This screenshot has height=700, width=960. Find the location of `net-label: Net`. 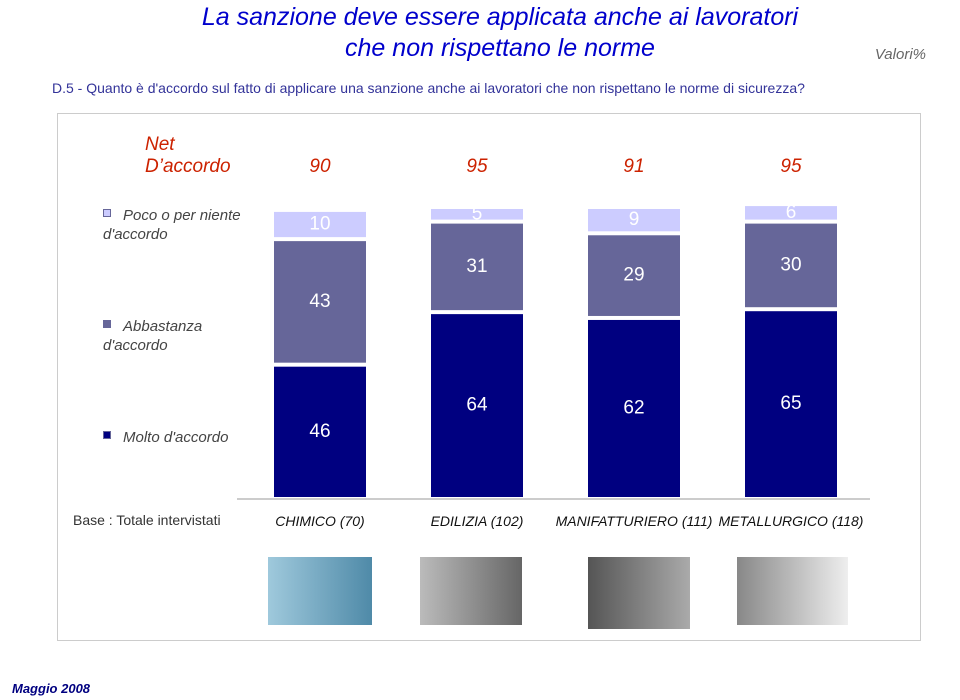

net-label: Net is located at coordinates (160, 144).